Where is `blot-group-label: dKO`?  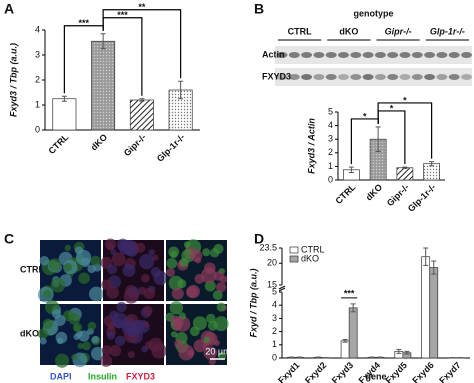 blot-group-label: dKO is located at coordinates (348, 31).